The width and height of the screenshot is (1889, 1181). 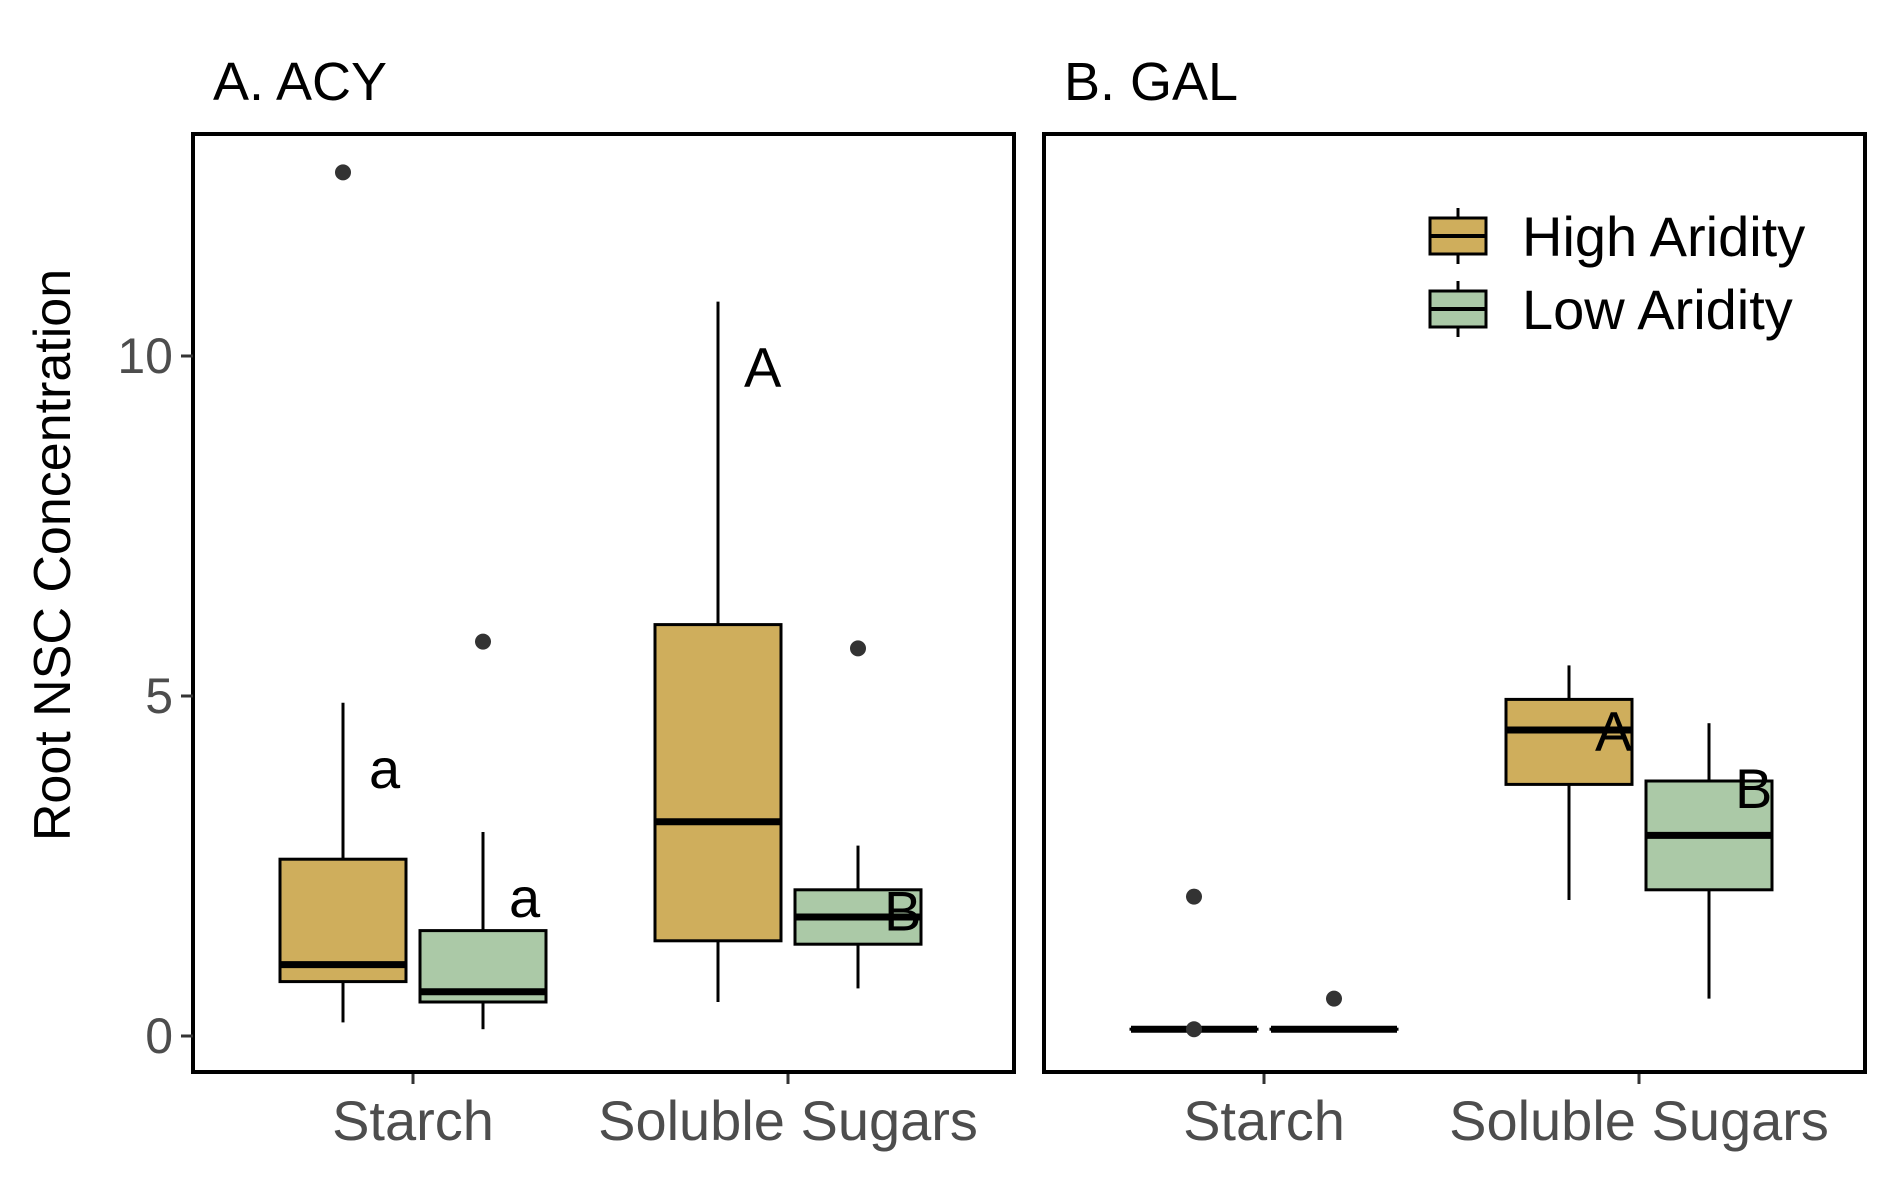 What do you see at coordinates (159, 1036) in the screenshot?
I see `y-tick-label: 0` at bounding box center [159, 1036].